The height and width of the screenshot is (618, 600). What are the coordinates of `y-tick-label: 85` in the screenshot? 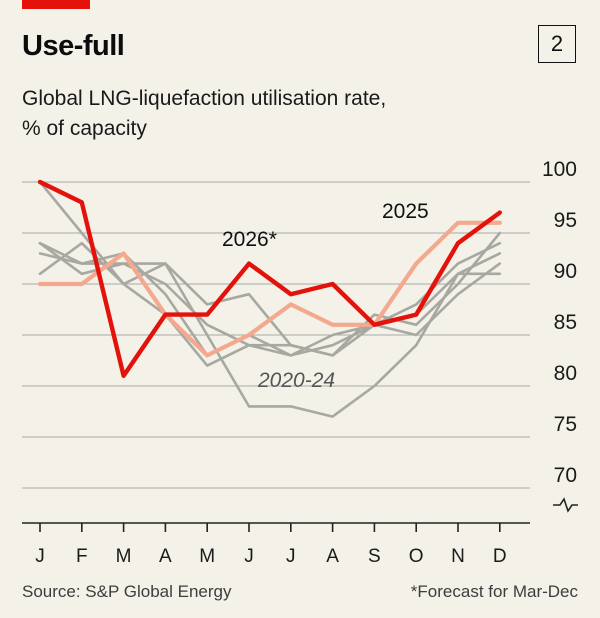 It's located at (565, 322).